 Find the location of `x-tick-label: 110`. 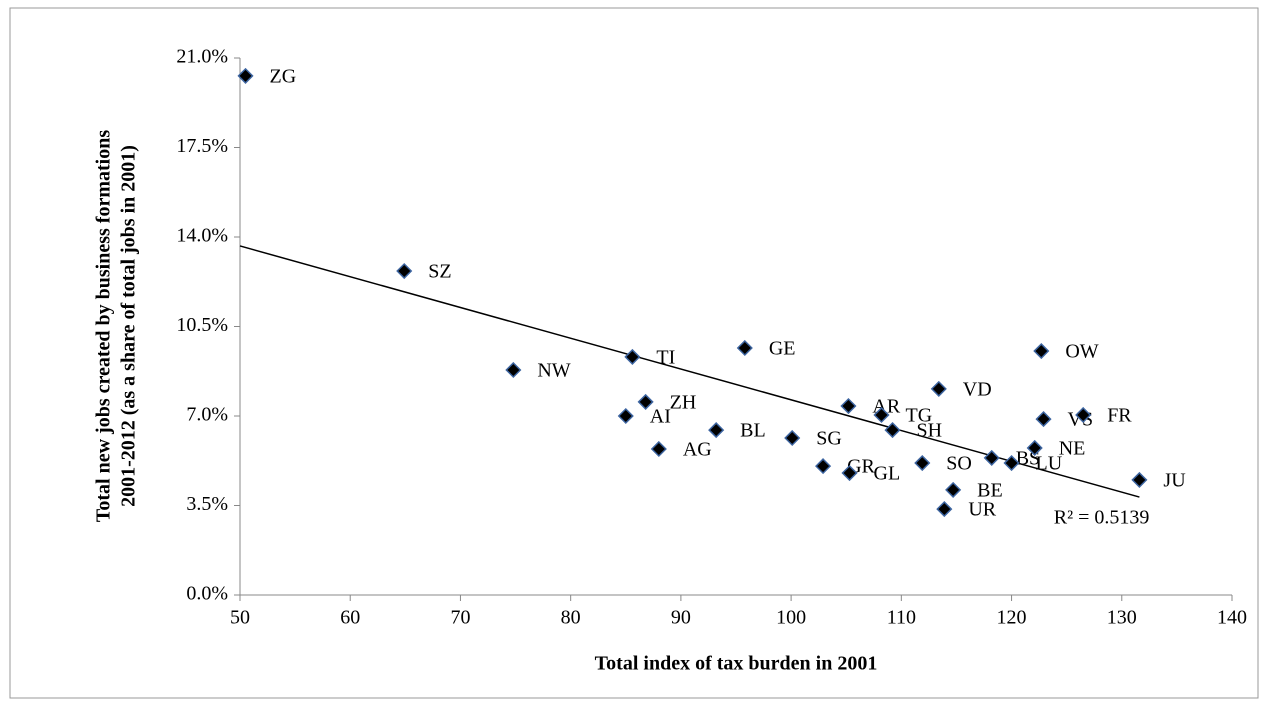

x-tick-label: 110 is located at coordinates (901, 618).